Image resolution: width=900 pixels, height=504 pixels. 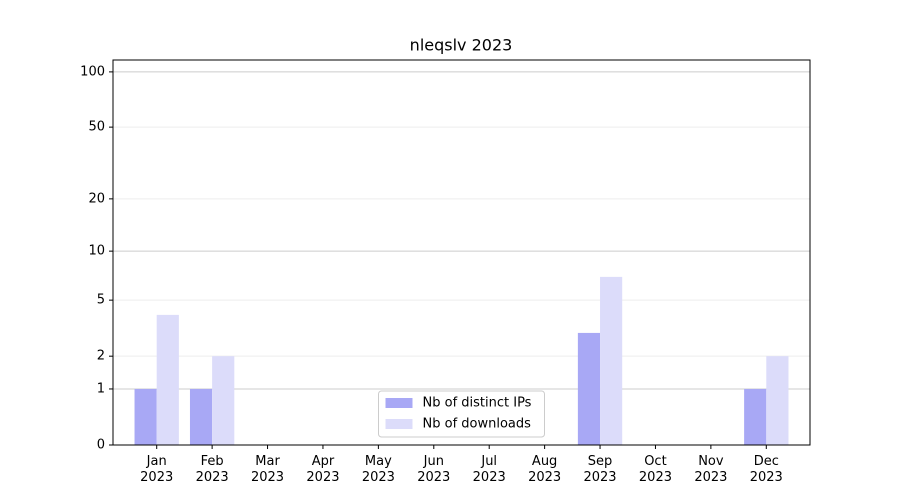 What do you see at coordinates (766, 469) in the screenshot?
I see `x-tick-label: Dec 2023` at bounding box center [766, 469].